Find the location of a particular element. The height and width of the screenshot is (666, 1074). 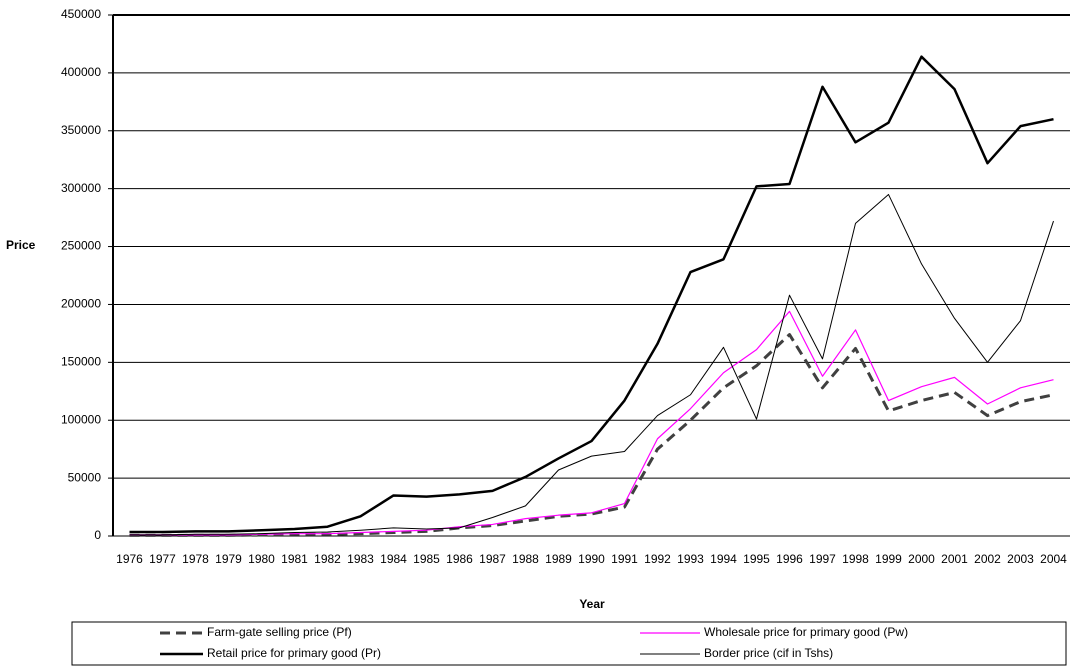

x-tick-label: 2001 is located at coordinates (954, 559).